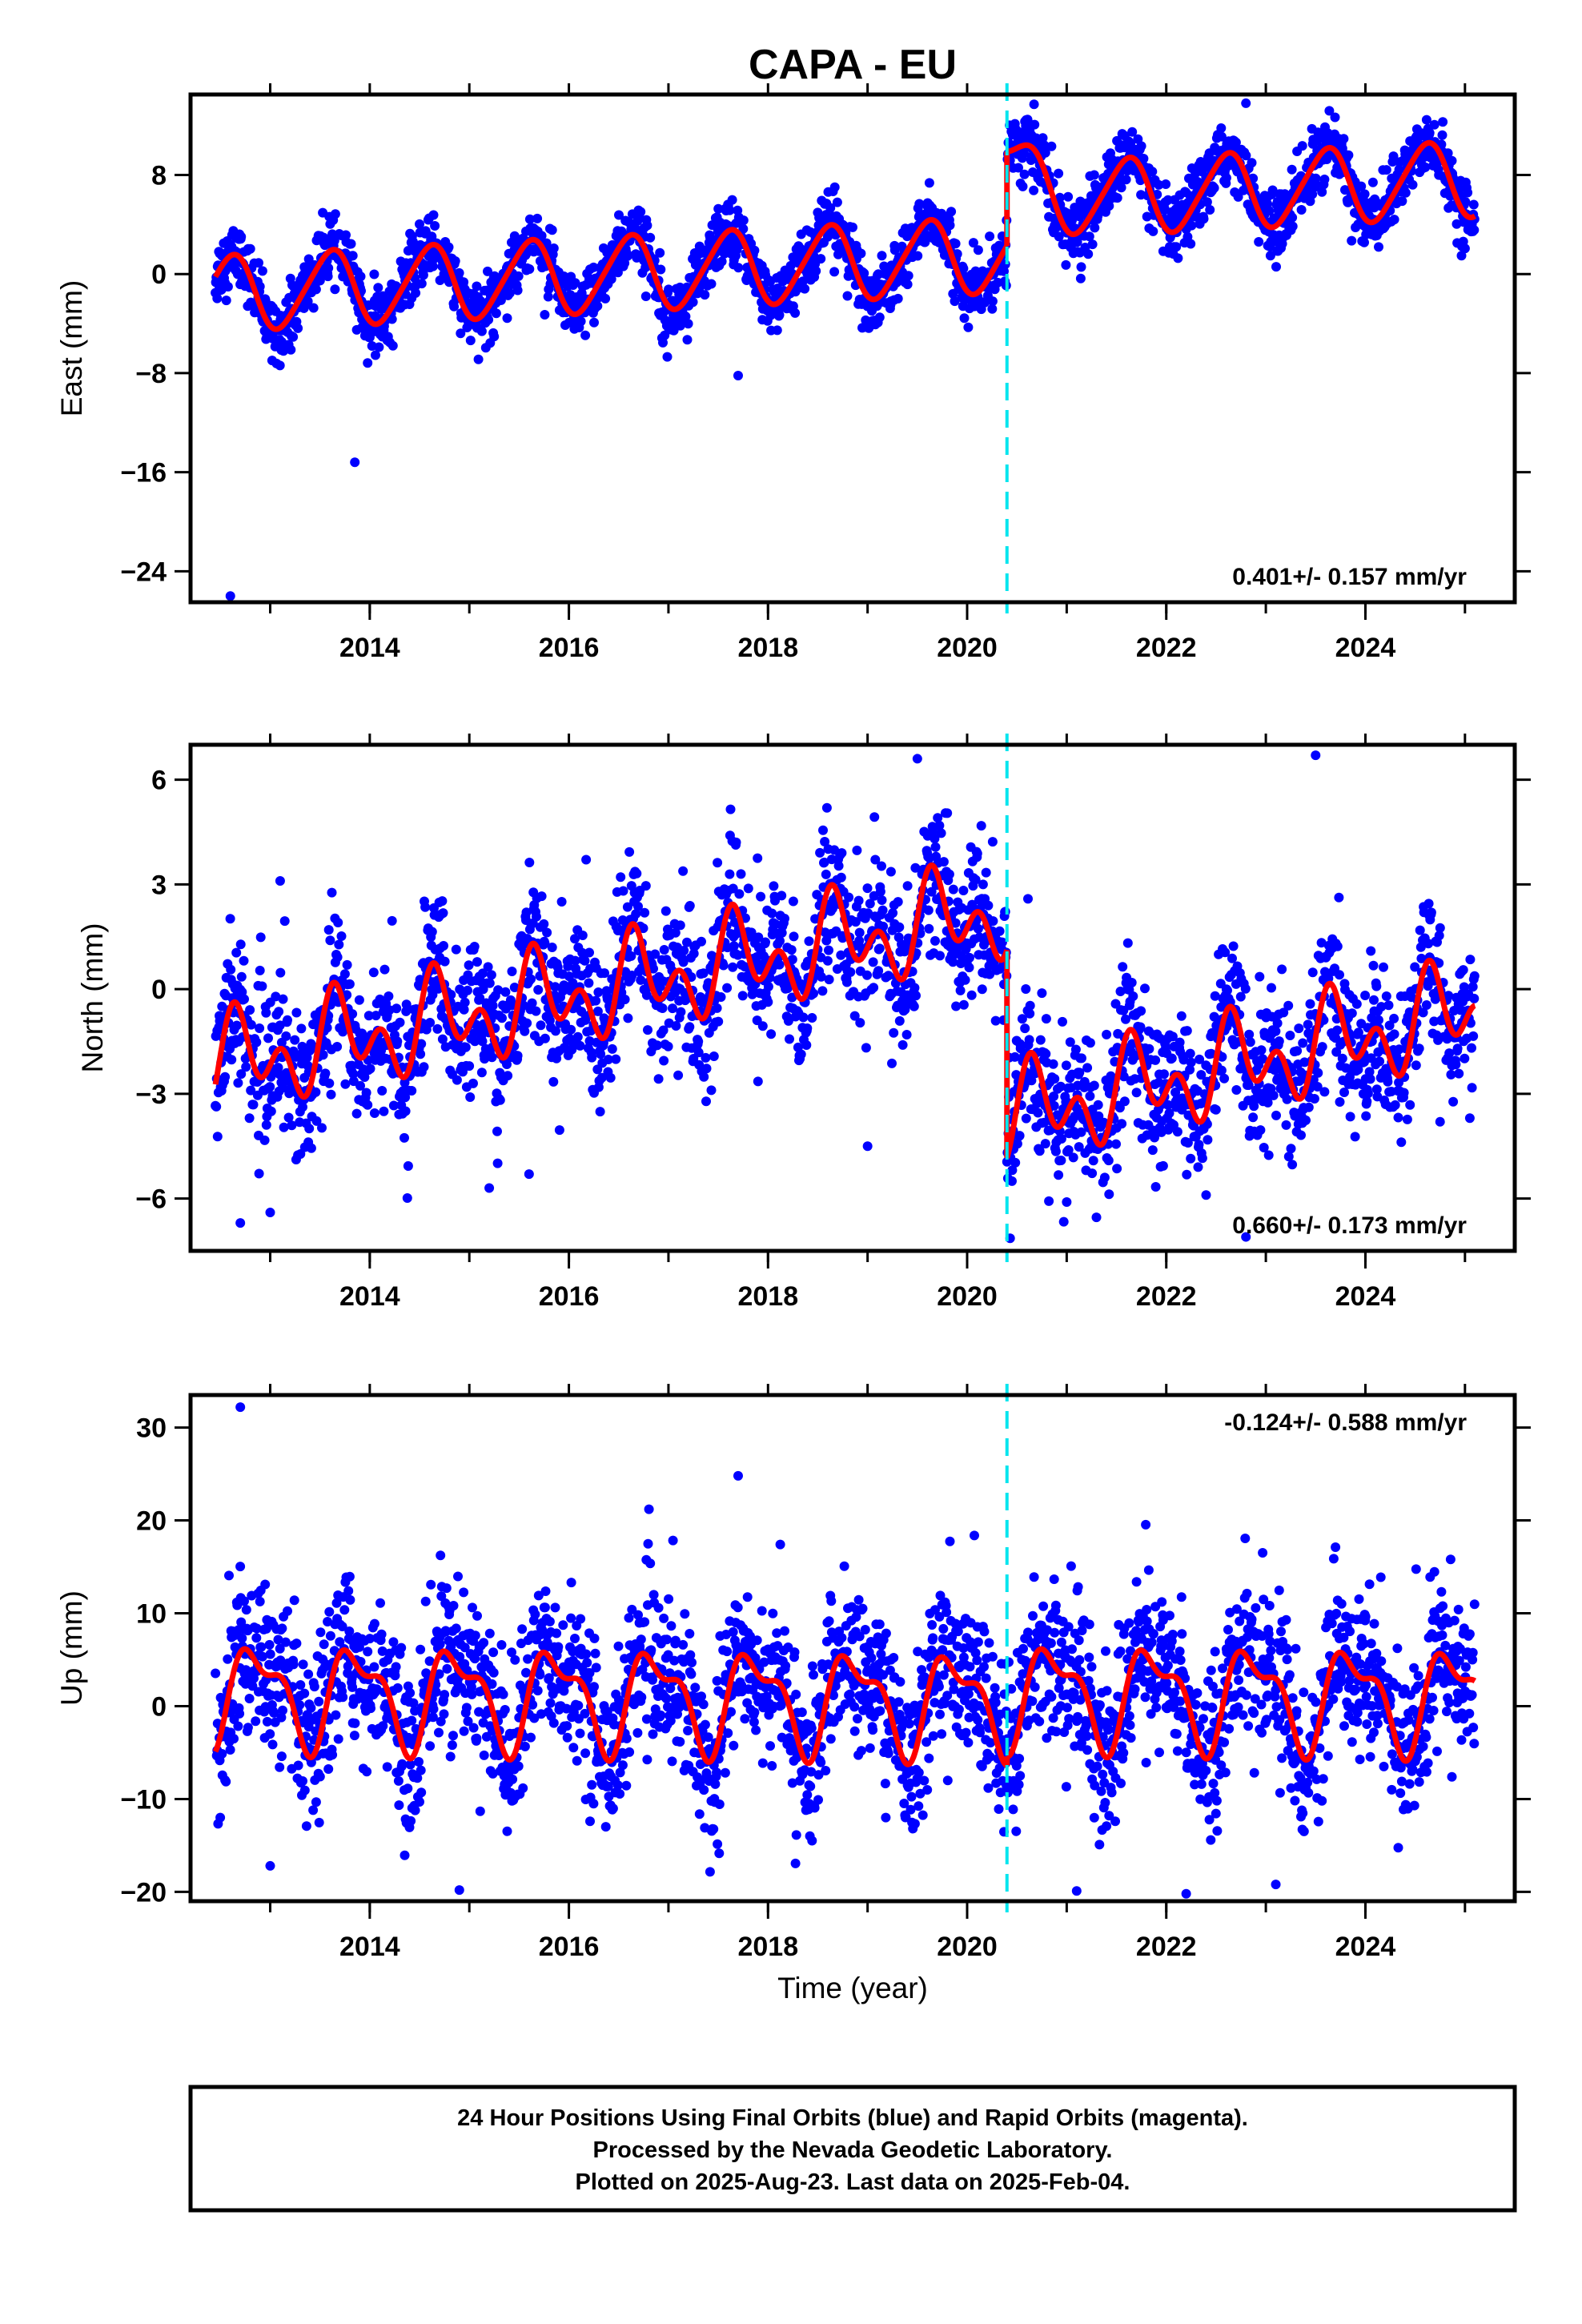 The width and height of the screenshot is (1582, 2324). I want to click on y-tick-label: 0, so click(159, 274).